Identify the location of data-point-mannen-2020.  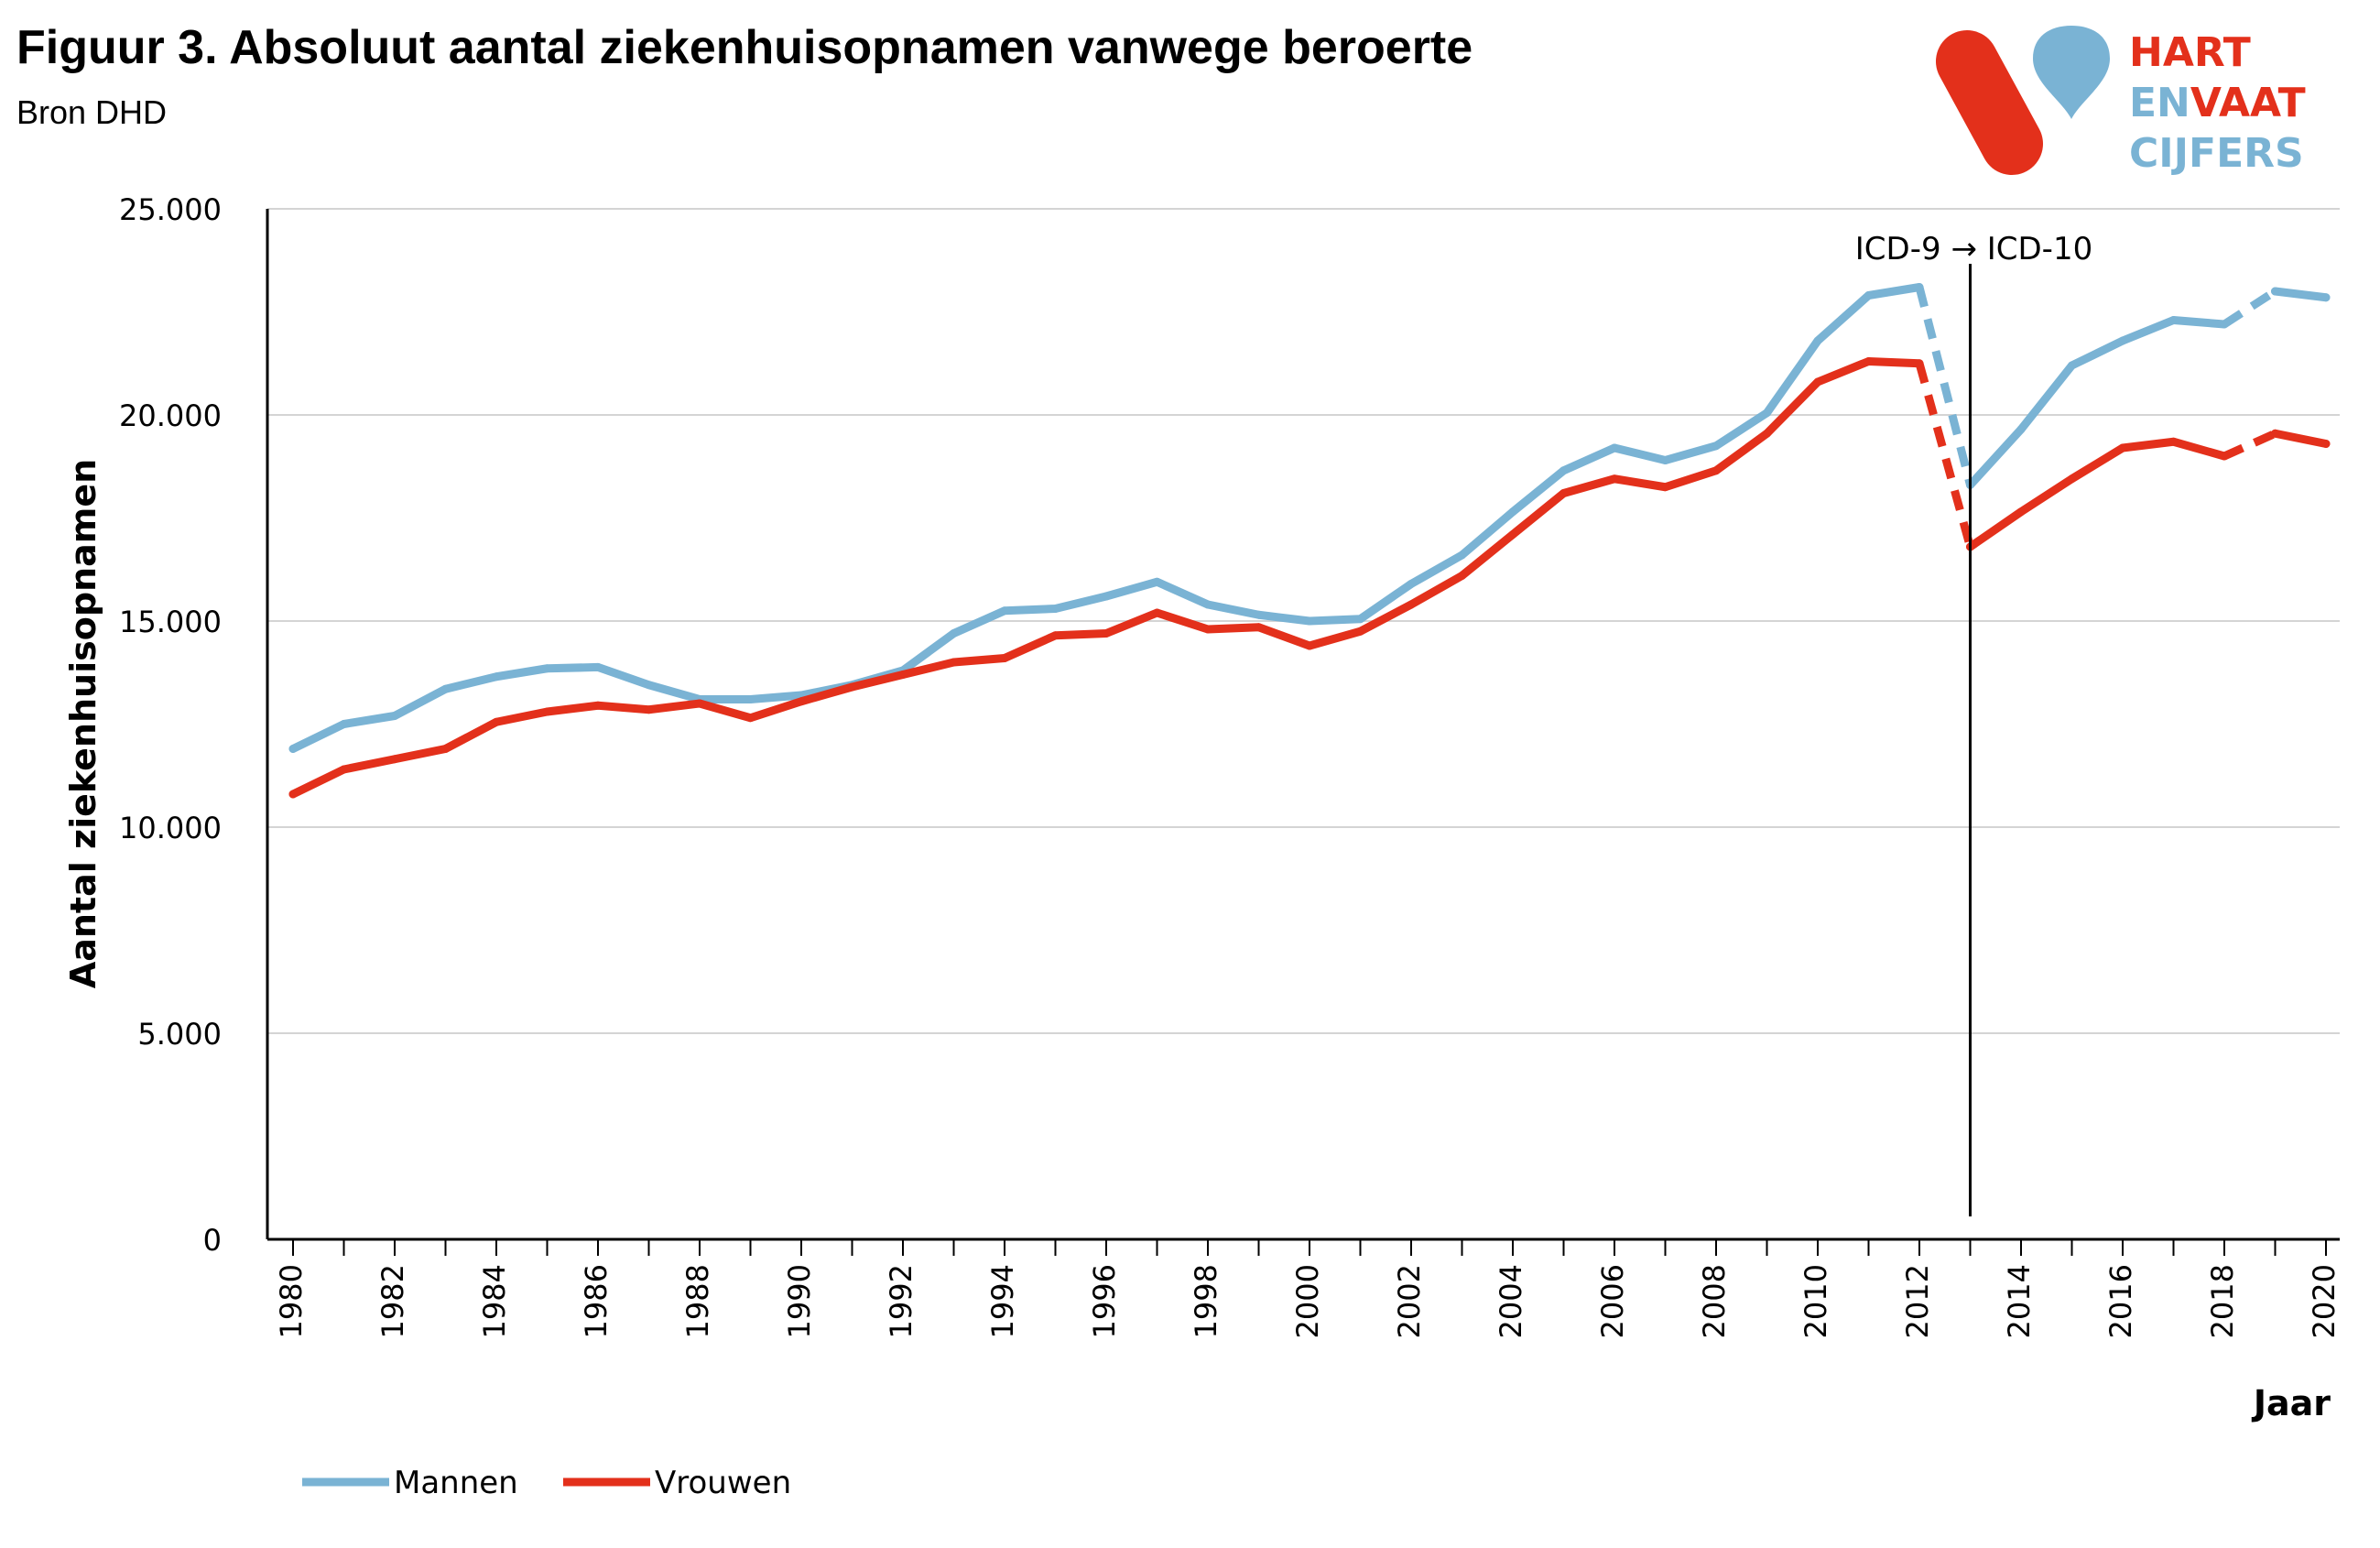
(2326, 297).